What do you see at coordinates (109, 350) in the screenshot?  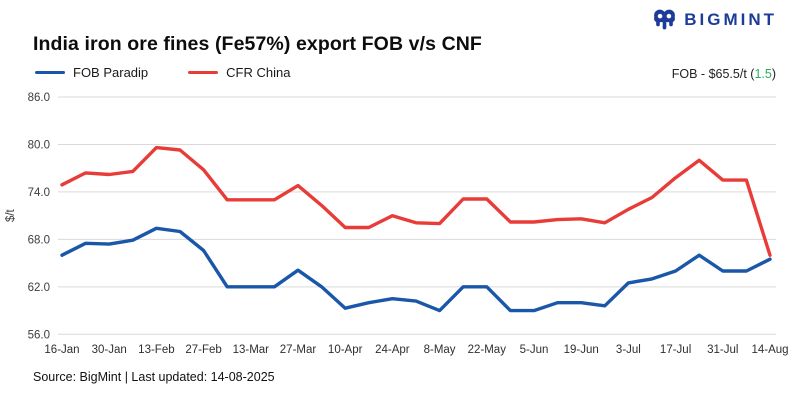 I see `x-tick-label: 30-Jan` at bounding box center [109, 350].